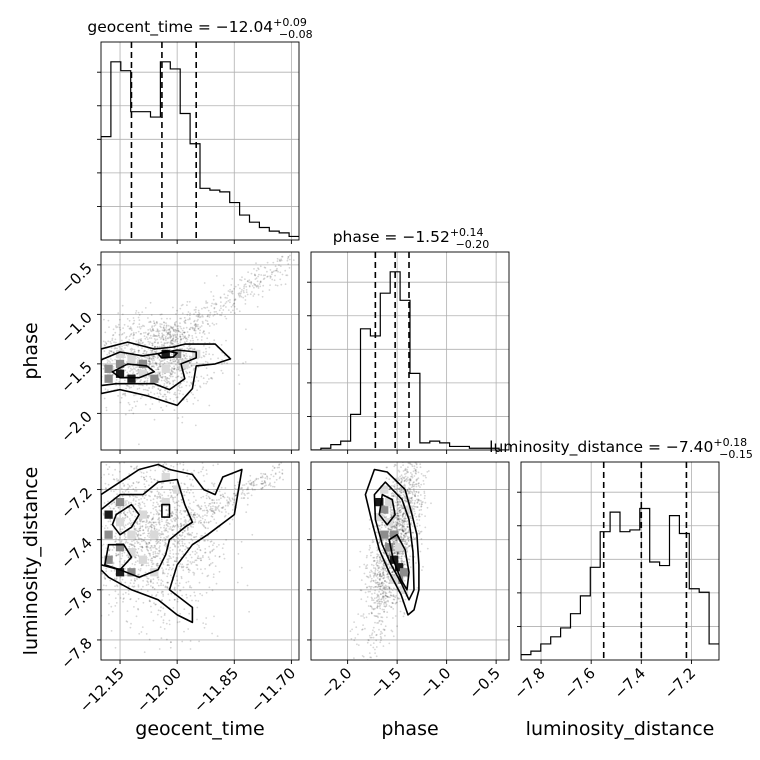  I want to click on panel-content, so click(198, 350).